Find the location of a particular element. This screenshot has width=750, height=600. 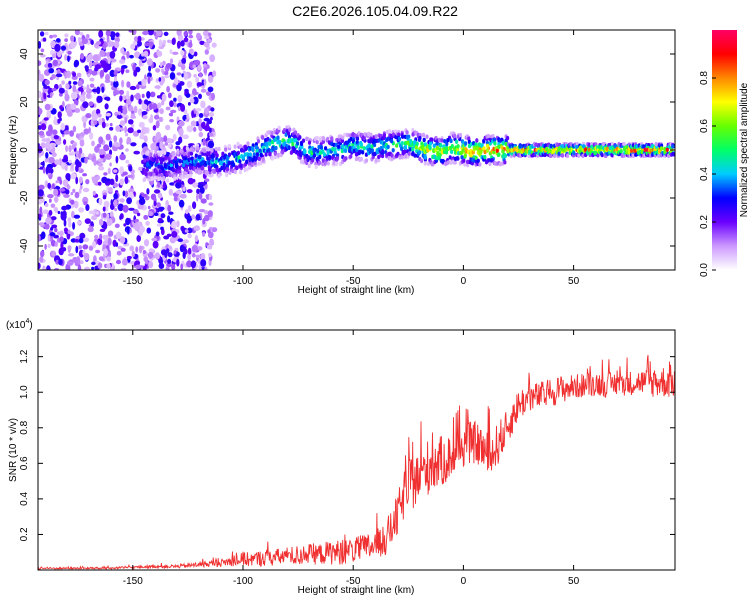

snr-y-axis-label: SNR (10 * v/v) is located at coordinates (13, 450).